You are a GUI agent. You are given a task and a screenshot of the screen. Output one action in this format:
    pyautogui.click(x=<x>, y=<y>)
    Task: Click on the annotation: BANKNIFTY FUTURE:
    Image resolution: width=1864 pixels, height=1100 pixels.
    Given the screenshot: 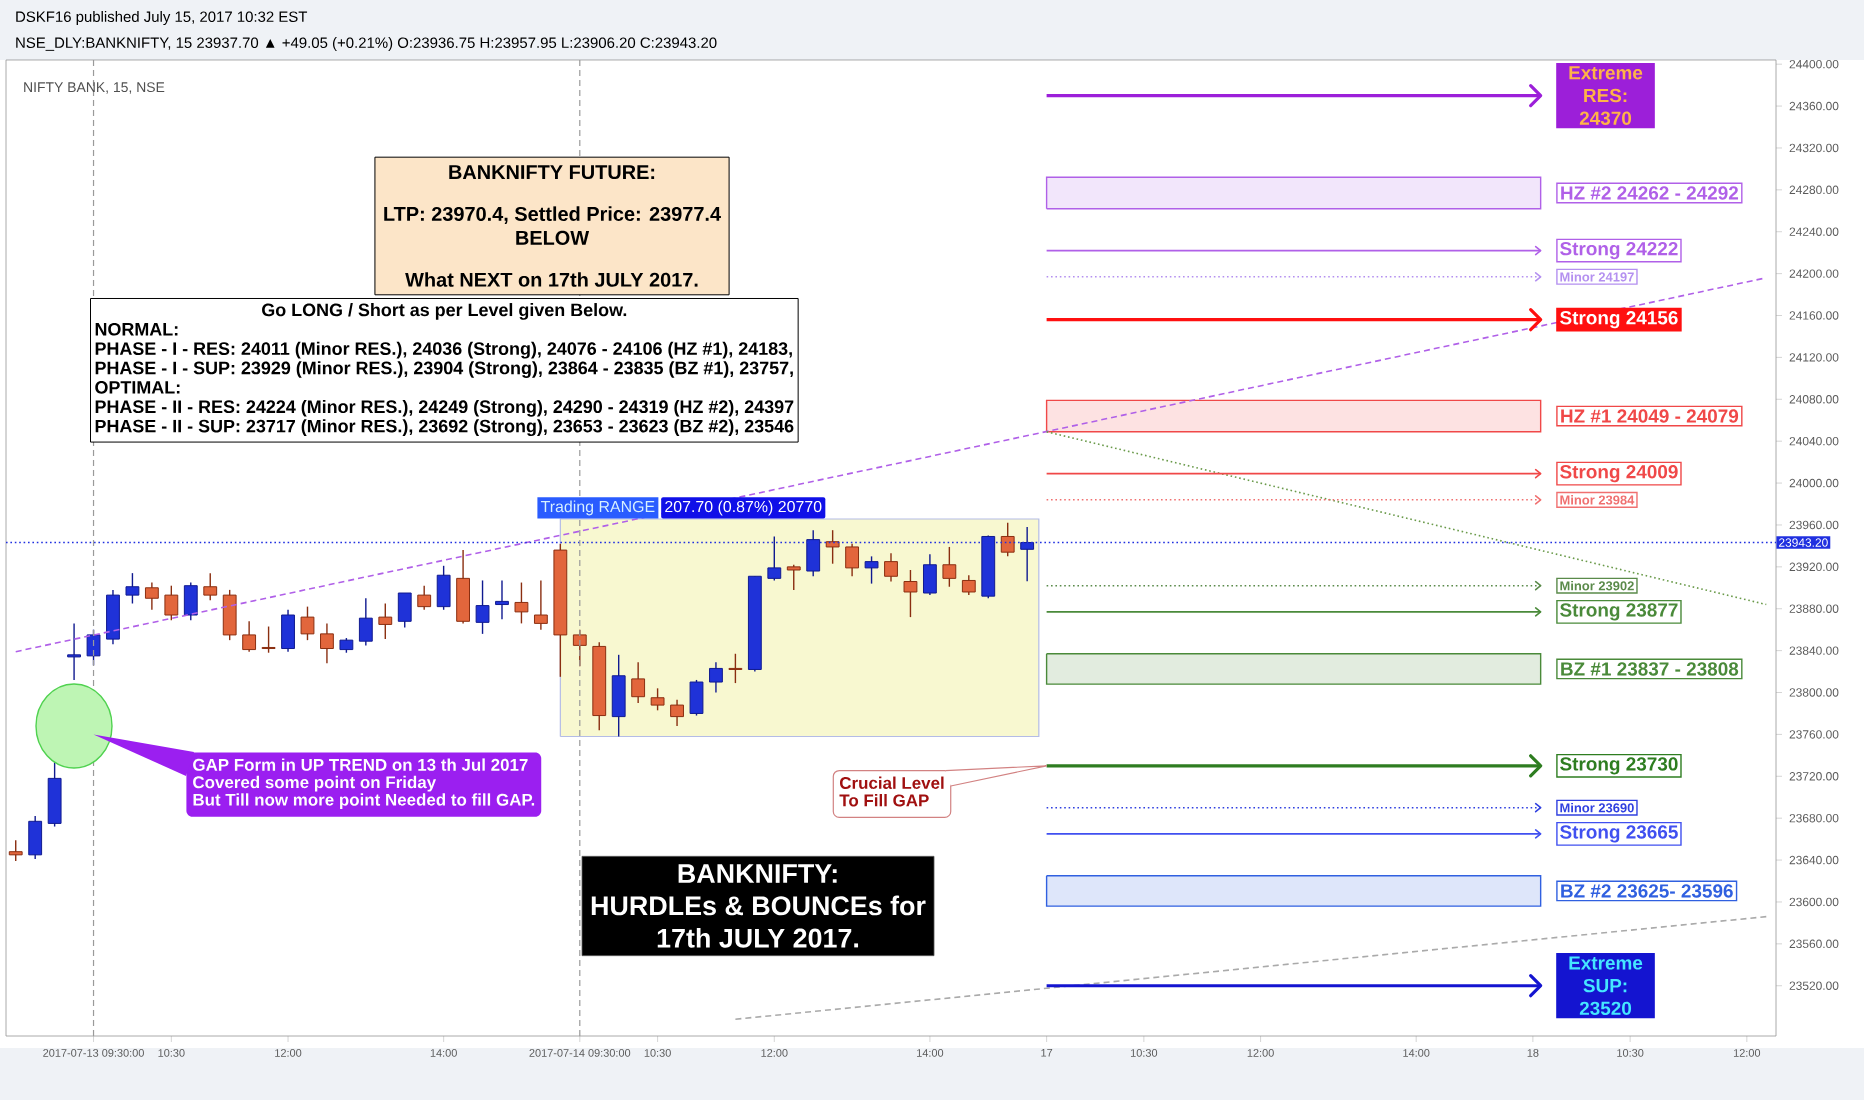 What is the action you would take?
    pyautogui.click(x=552, y=172)
    